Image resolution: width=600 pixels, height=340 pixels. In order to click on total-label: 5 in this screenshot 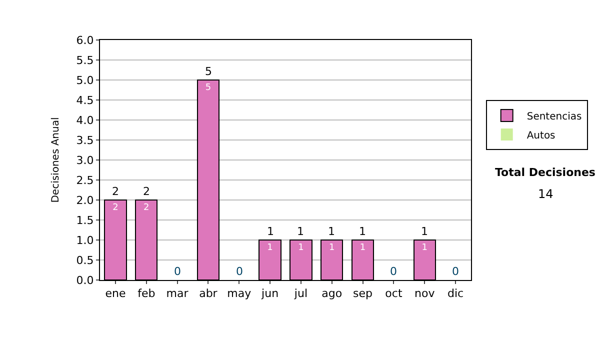, I will do `click(208, 71)`.